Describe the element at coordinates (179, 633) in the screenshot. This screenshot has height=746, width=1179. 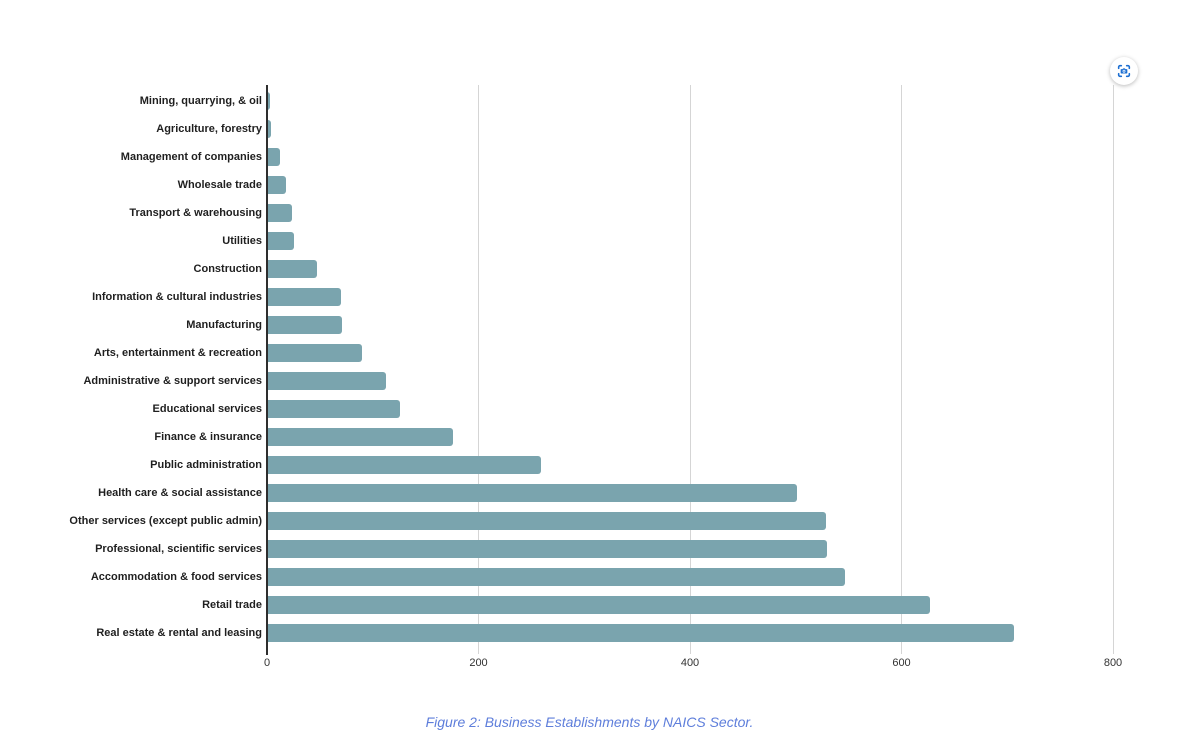
I see `category-label: Real estate & rental and leasing` at that location.